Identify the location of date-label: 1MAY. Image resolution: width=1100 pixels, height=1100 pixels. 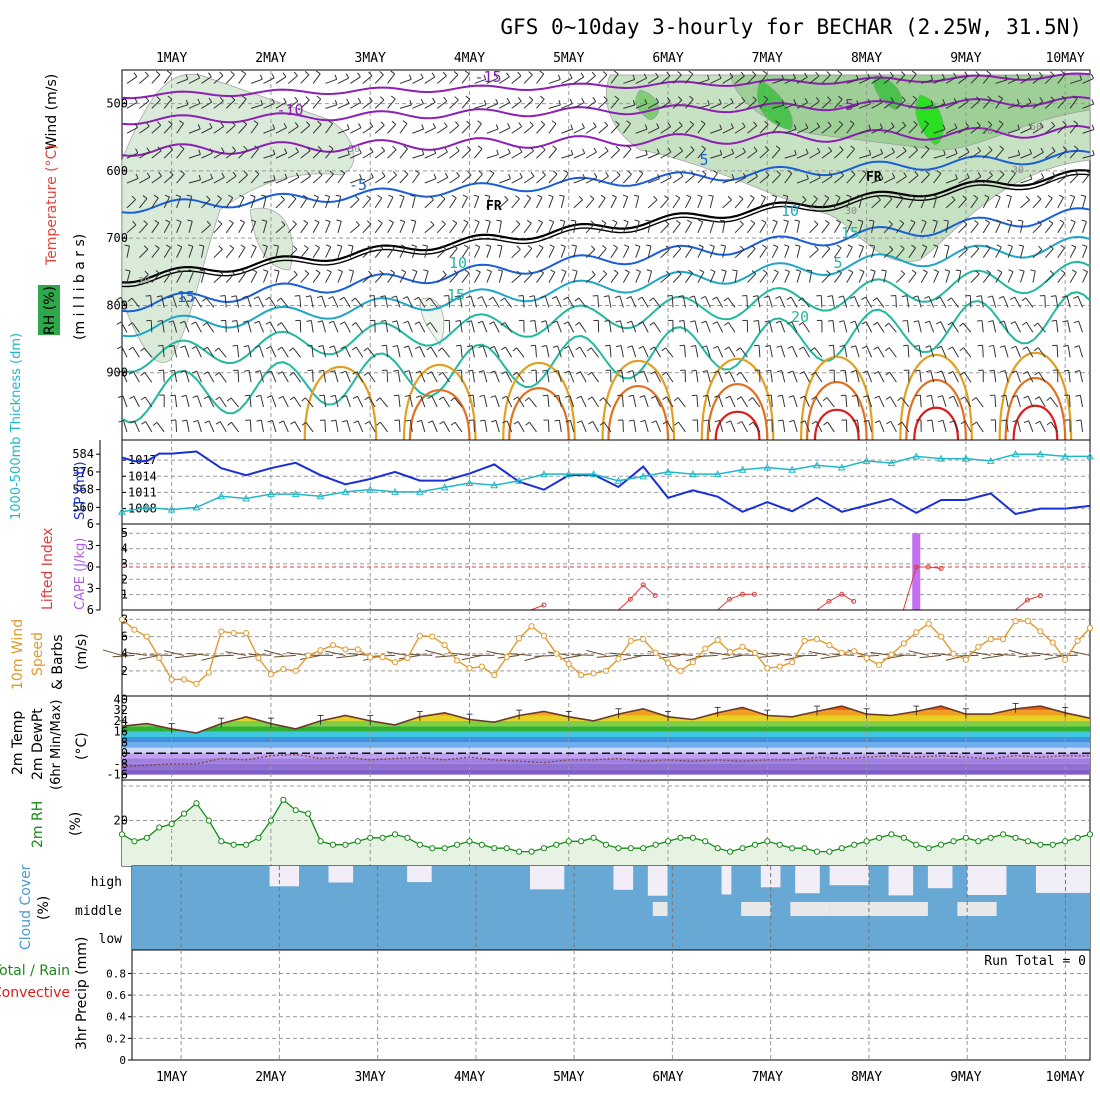
(171, 58).